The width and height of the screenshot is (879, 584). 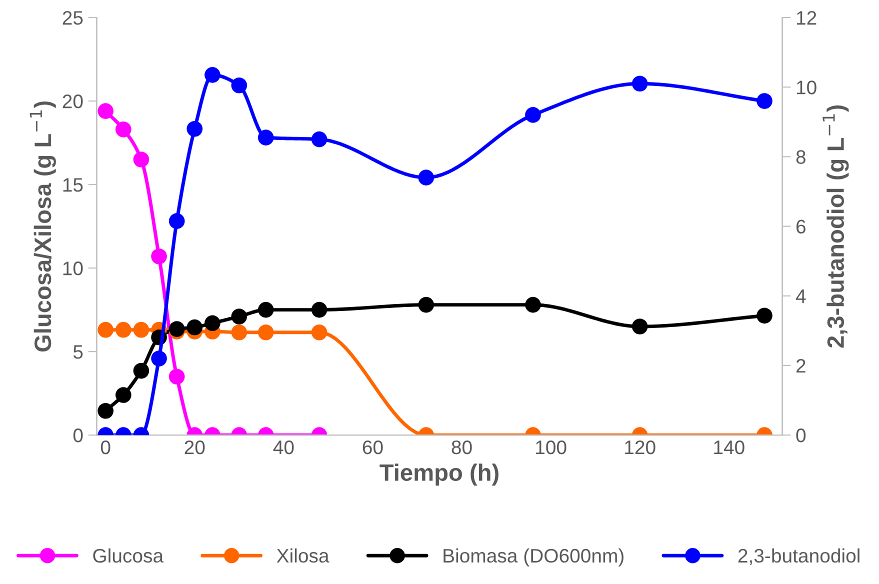 I want to click on y2-tick-label: 10, so click(x=806, y=87).